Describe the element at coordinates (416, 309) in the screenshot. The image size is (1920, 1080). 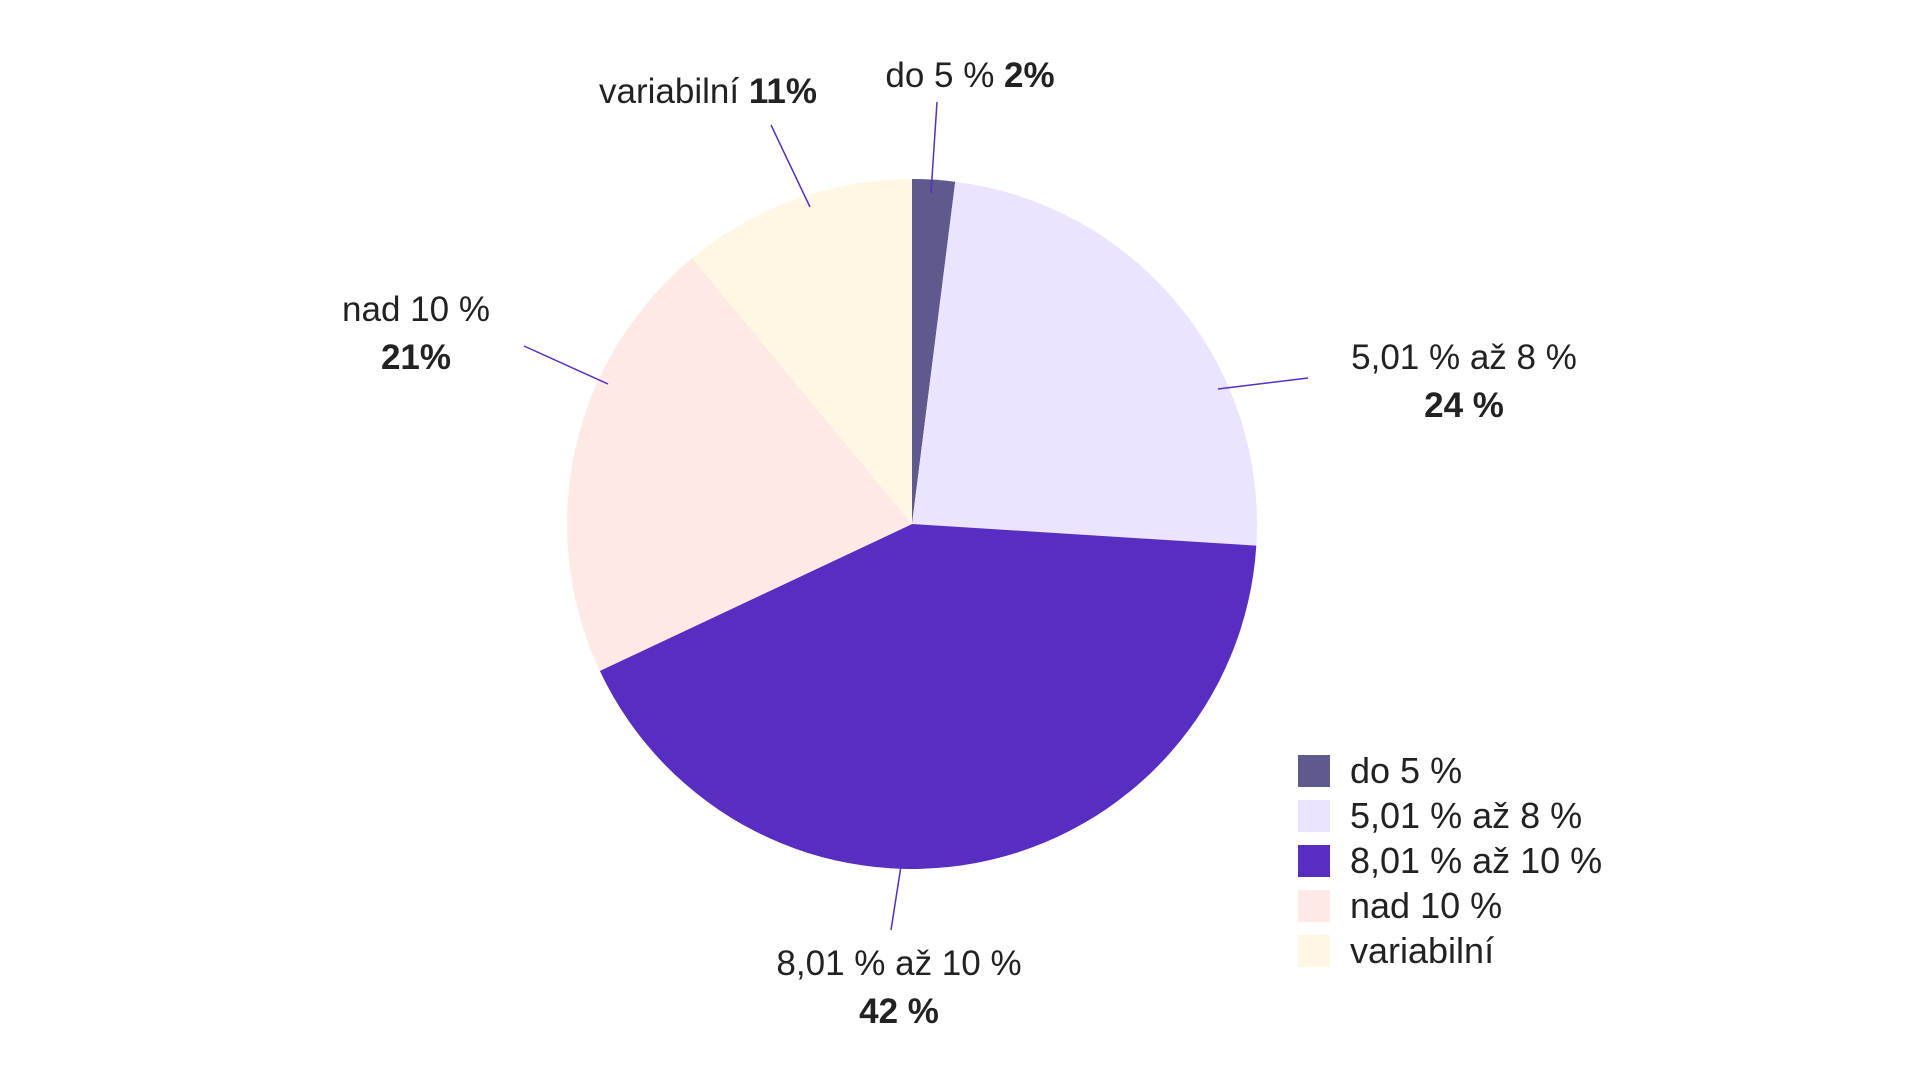
I see `data-label-name: nad 10 %` at that location.